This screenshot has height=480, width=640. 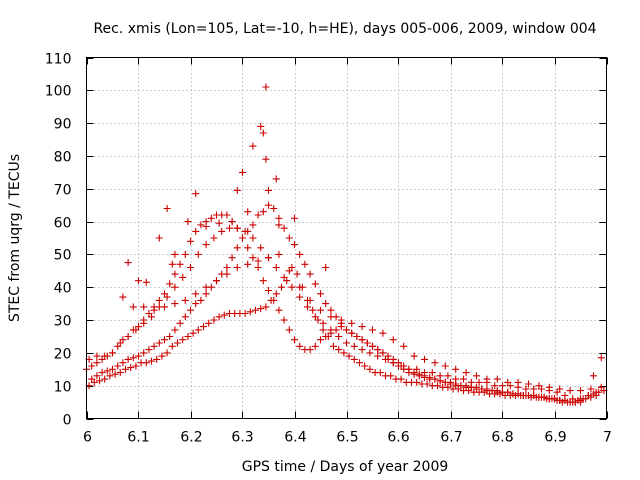 What do you see at coordinates (58, 240) in the screenshot?
I see `y-tick-labels: 0 10 20 30 40 50 60 70 80 90 100 110` at bounding box center [58, 240].